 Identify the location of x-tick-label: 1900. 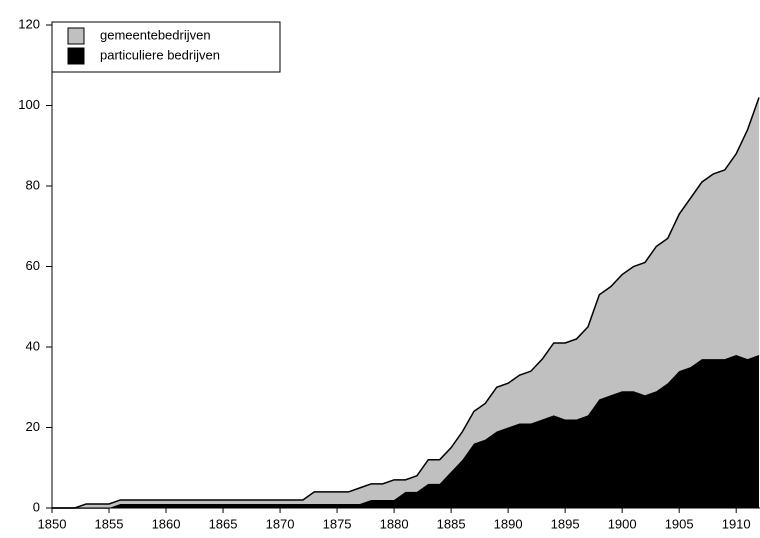
(622, 523).